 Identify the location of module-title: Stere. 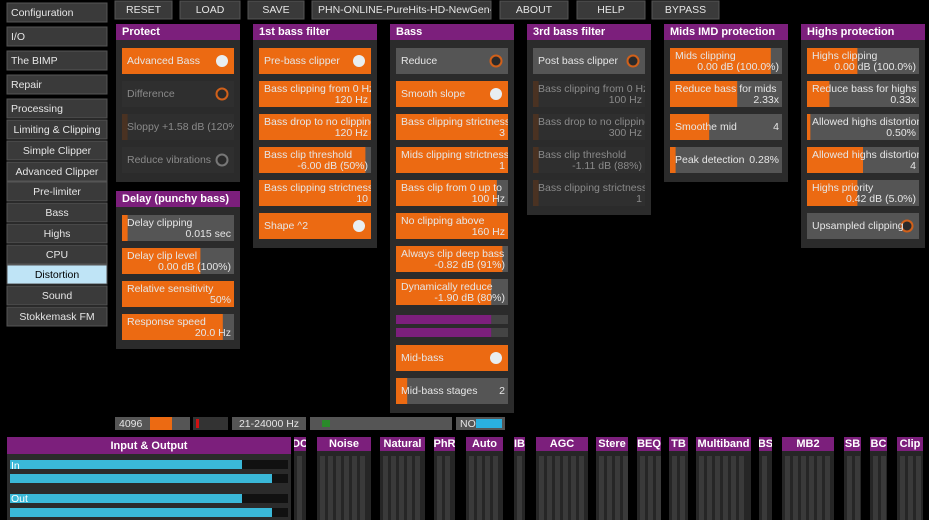
(612, 444).